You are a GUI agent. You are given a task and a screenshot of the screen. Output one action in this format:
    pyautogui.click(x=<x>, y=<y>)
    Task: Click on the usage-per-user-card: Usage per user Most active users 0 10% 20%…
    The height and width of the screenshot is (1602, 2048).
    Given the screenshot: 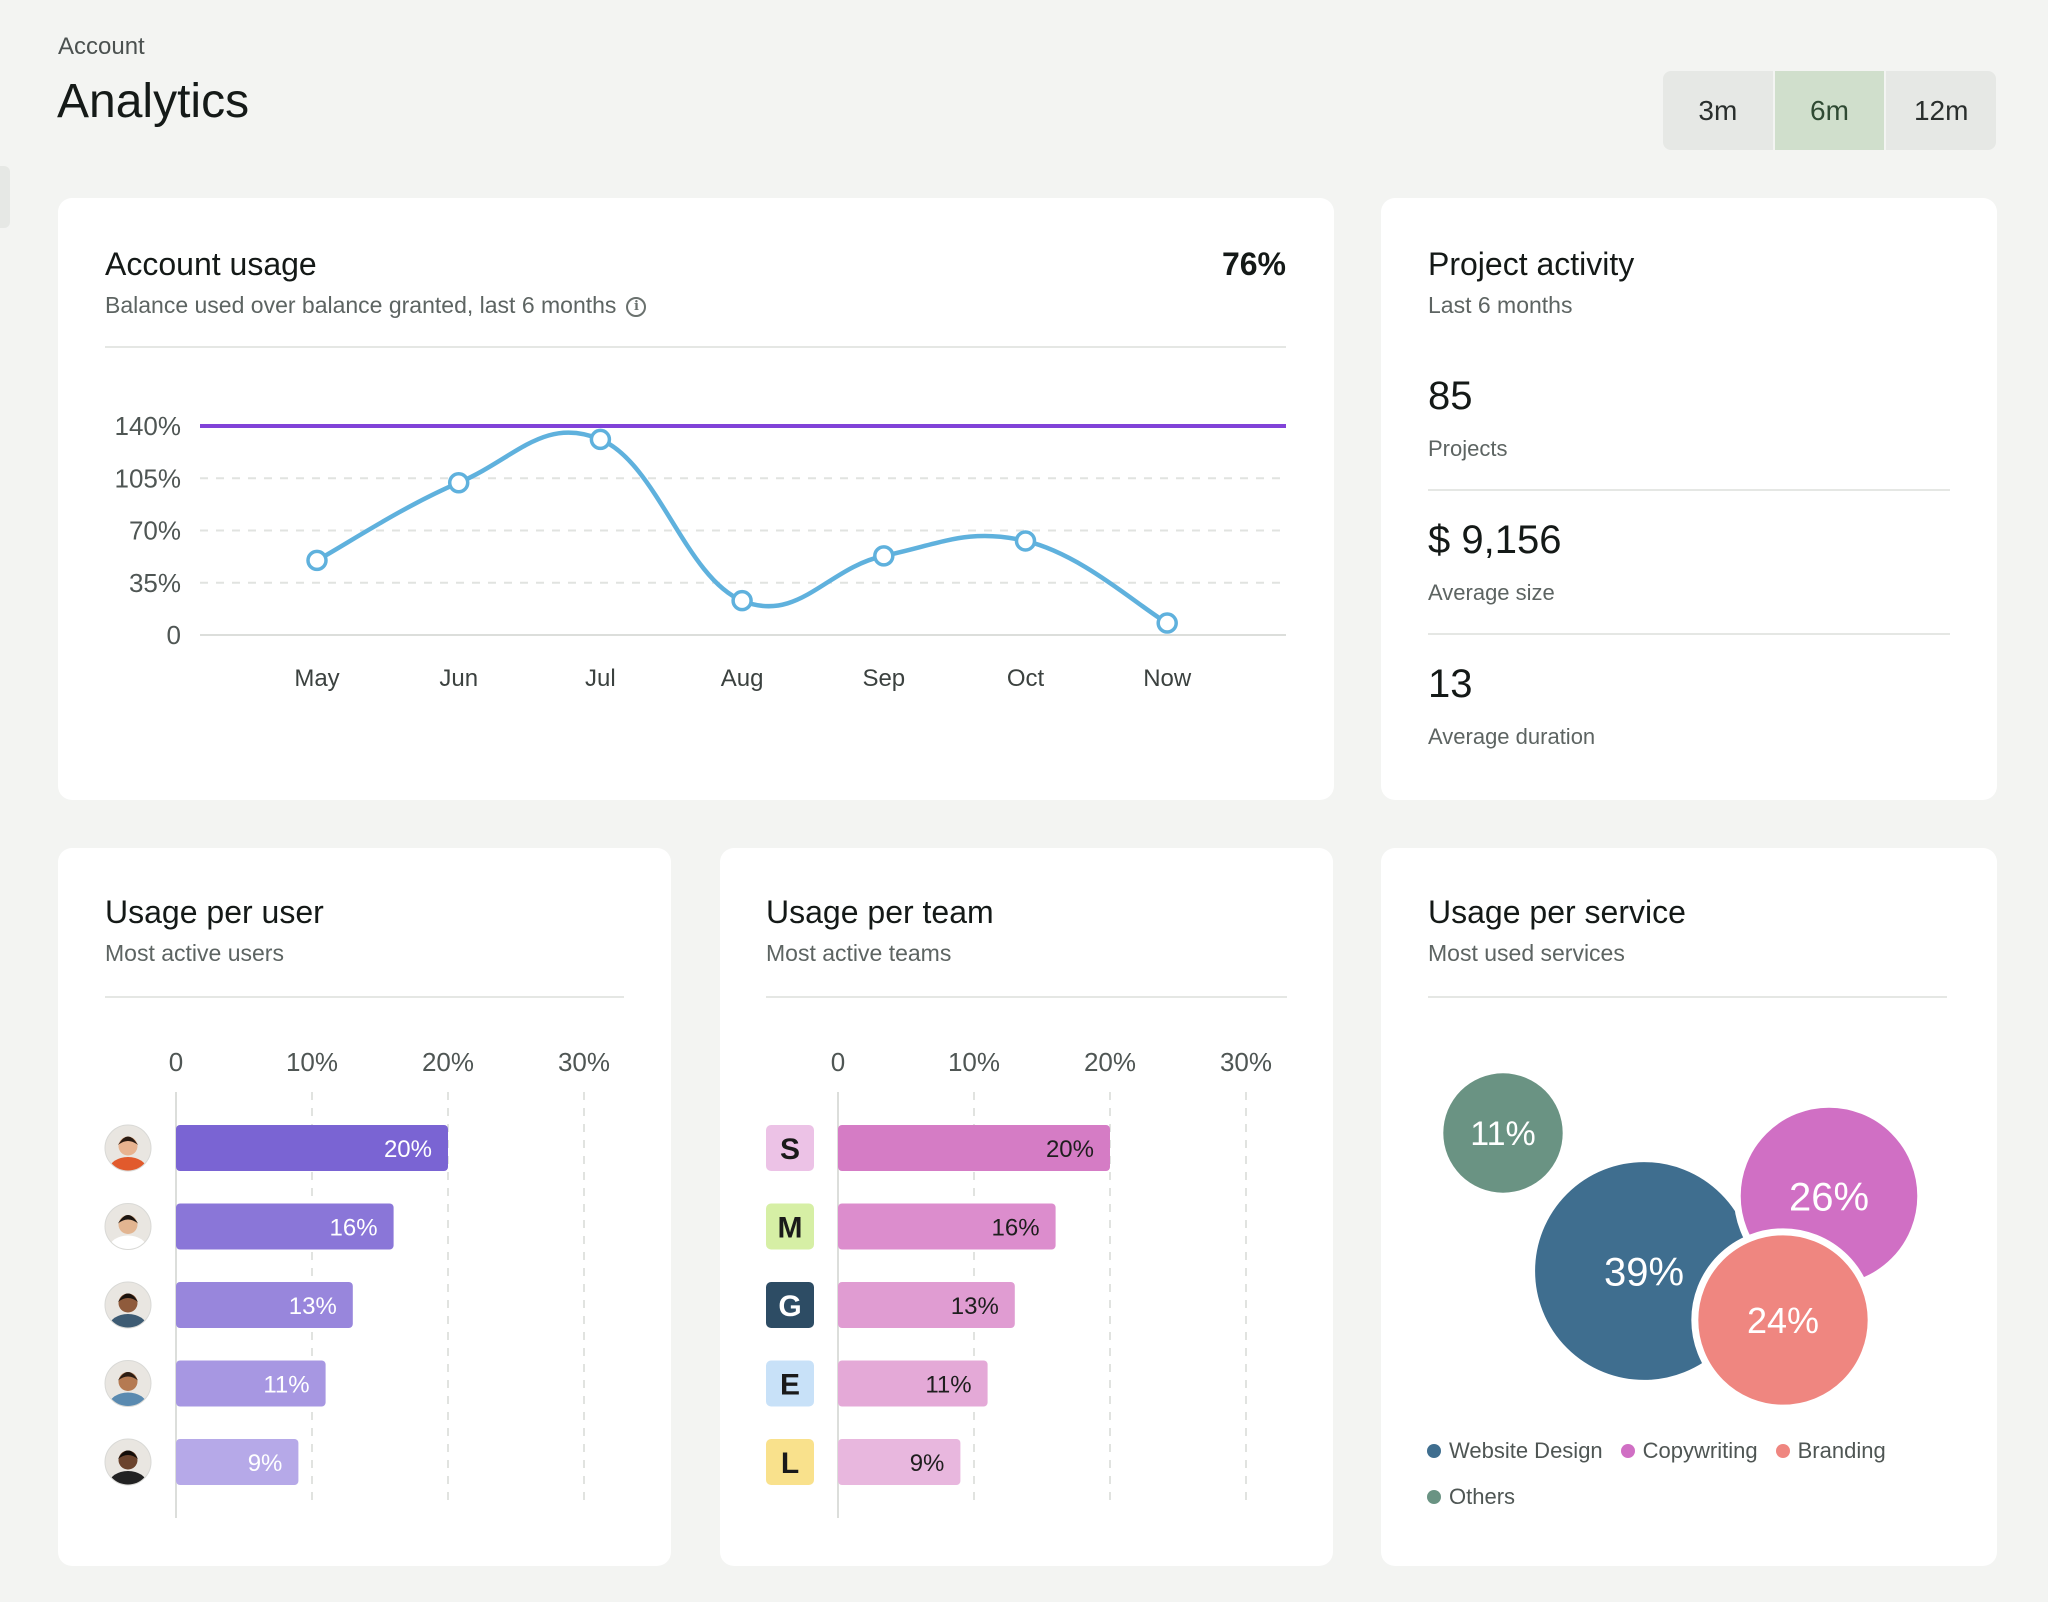 What is the action you would take?
    pyautogui.click(x=364, y=1207)
    